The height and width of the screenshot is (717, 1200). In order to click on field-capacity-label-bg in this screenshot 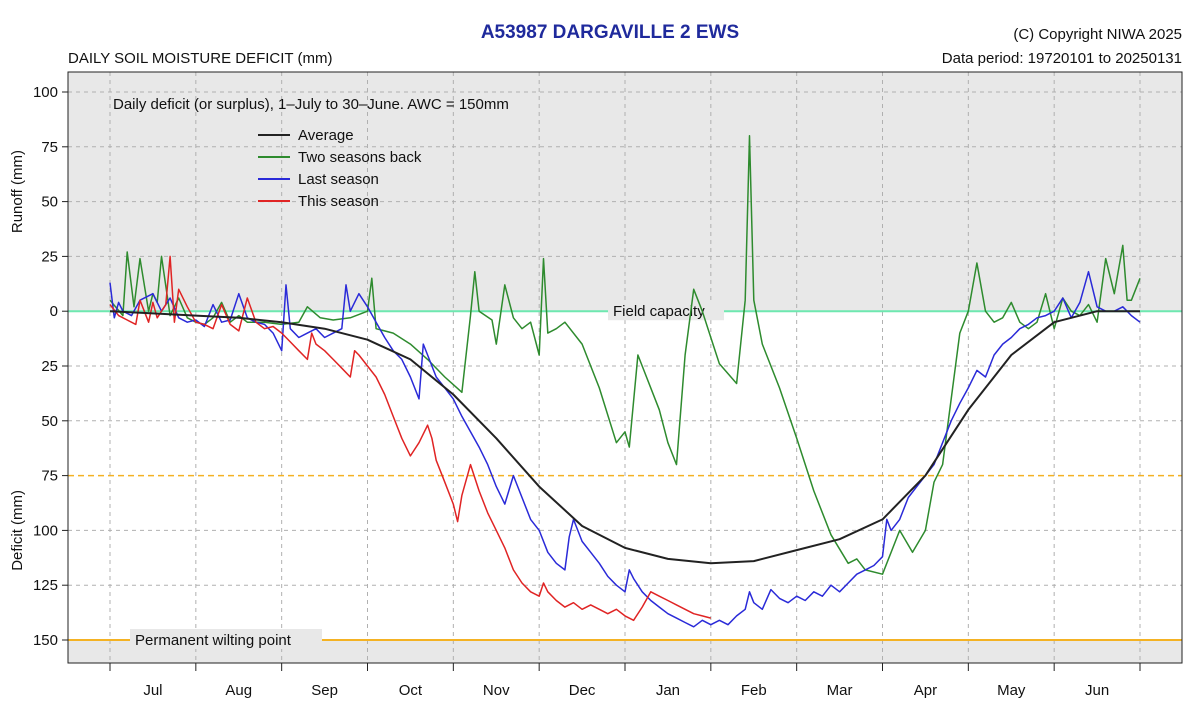, I will do `click(666, 310)`.